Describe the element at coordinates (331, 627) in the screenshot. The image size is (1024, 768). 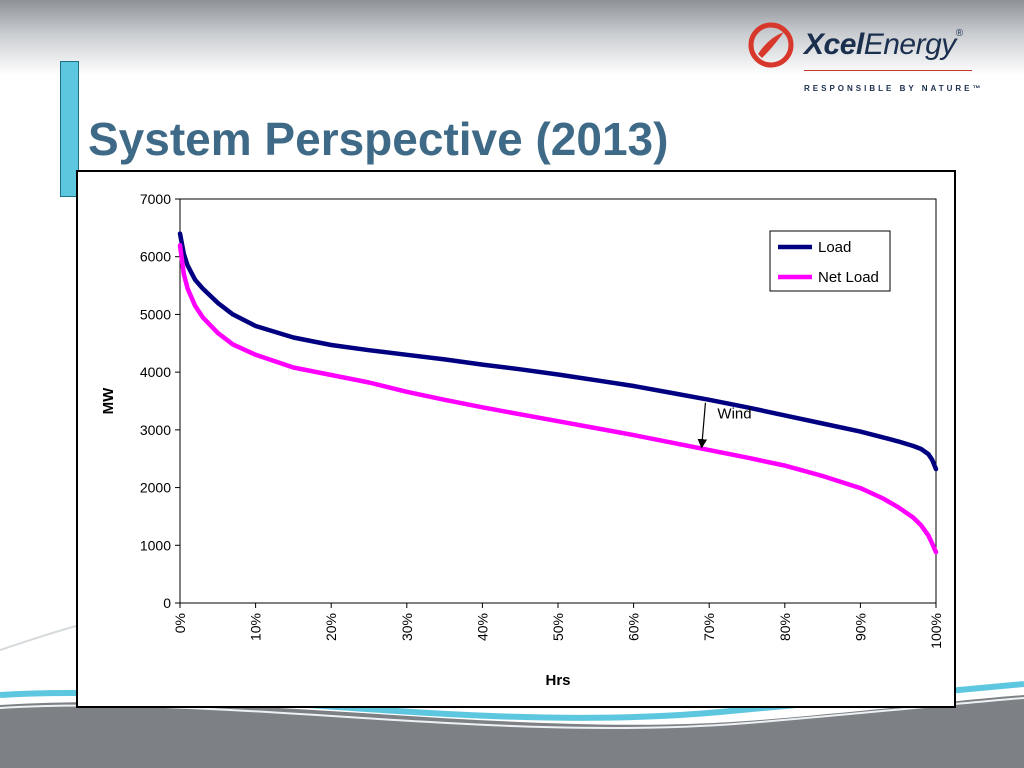
I see `x-tick-label: 20%` at that location.